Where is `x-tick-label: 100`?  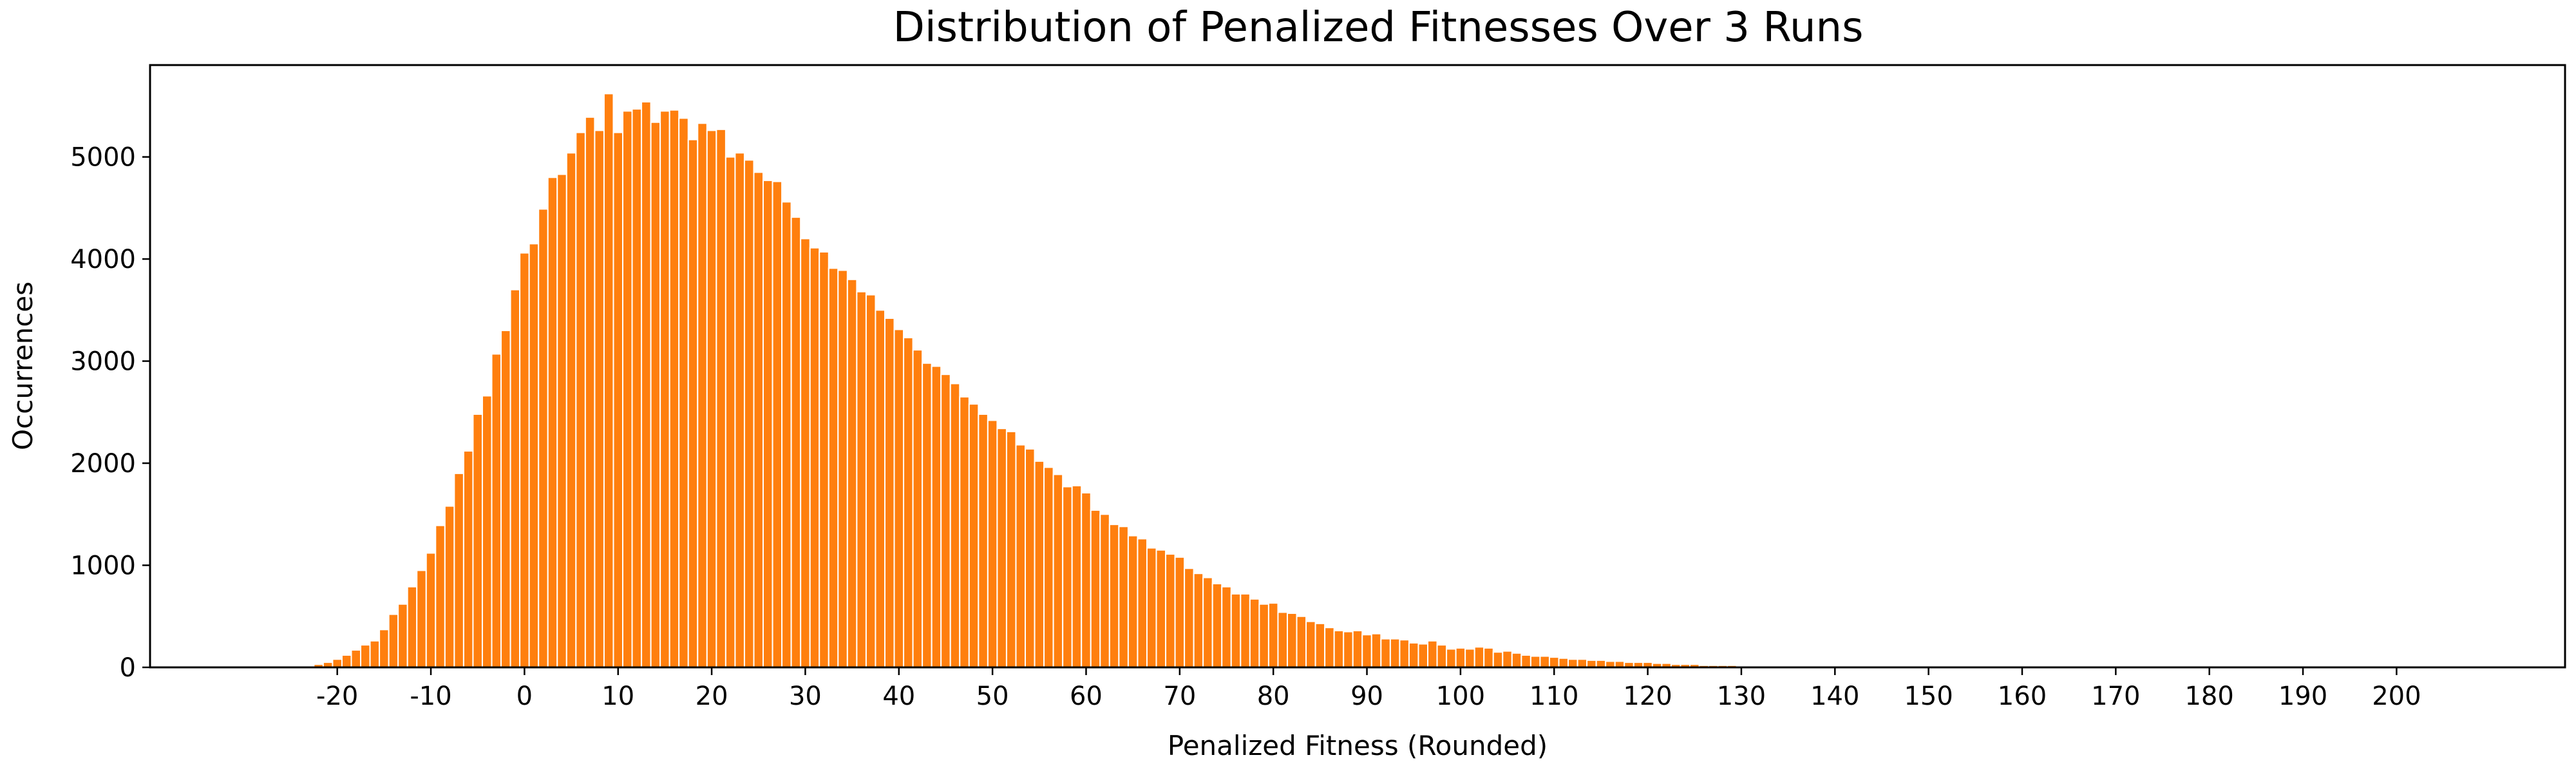
x-tick-label: 100 is located at coordinates (1461, 696).